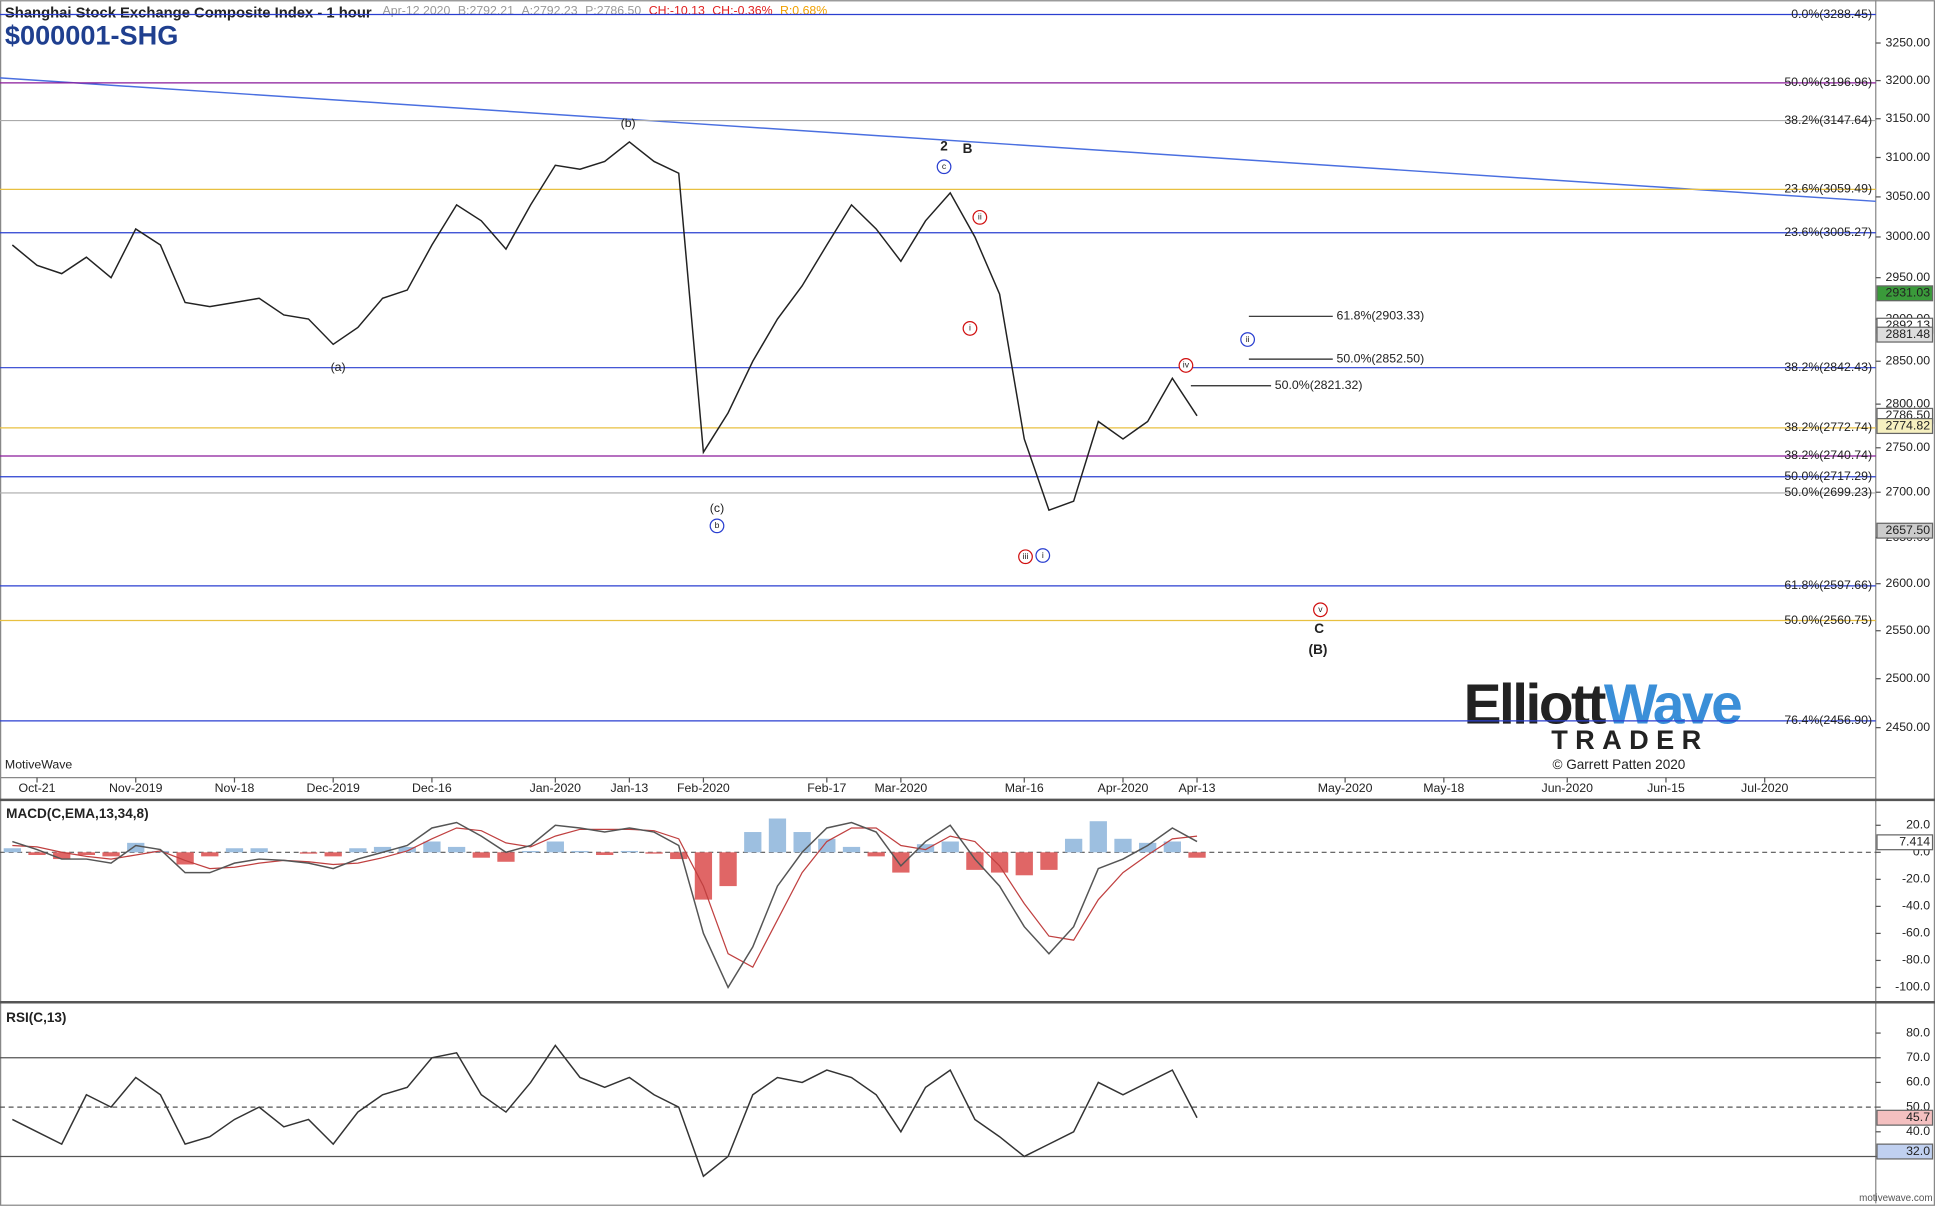 The image size is (1935, 1206). Describe the element at coordinates (1907, 293) in the screenshot. I see `price-marker-label: 2931.03` at that location.